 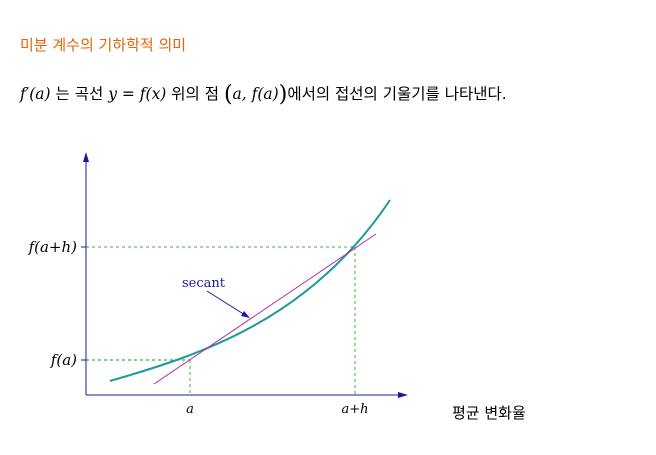 What do you see at coordinates (245, 314) in the screenshot?
I see `secant-pointer-arrow` at bounding box center [245, 314].